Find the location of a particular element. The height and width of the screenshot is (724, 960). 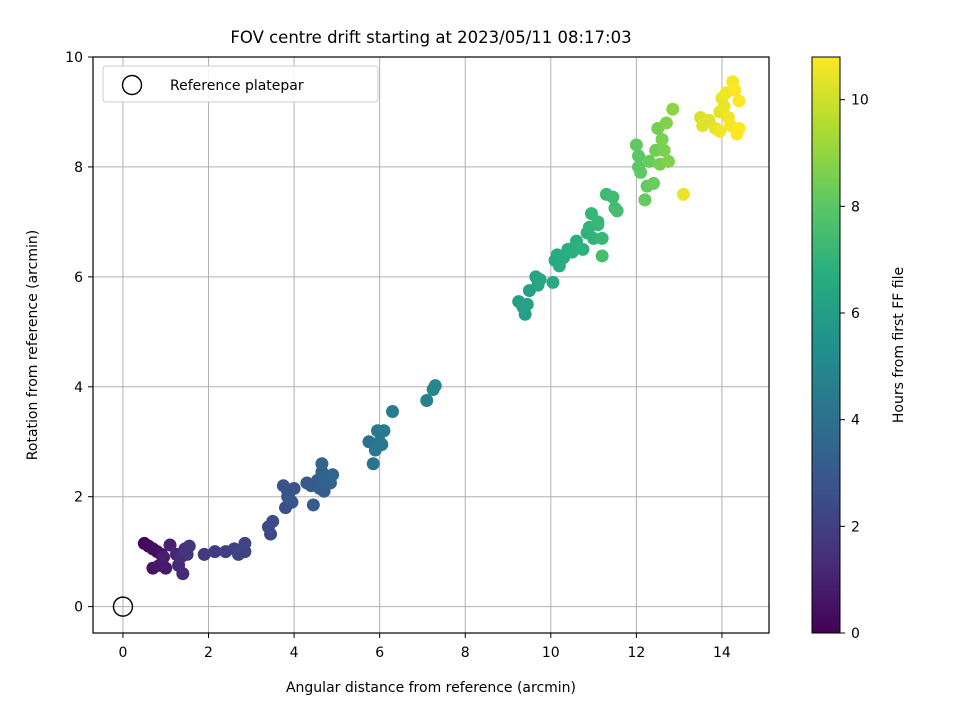

legend-label: Reference platepar is located at coordinates (237, 86).